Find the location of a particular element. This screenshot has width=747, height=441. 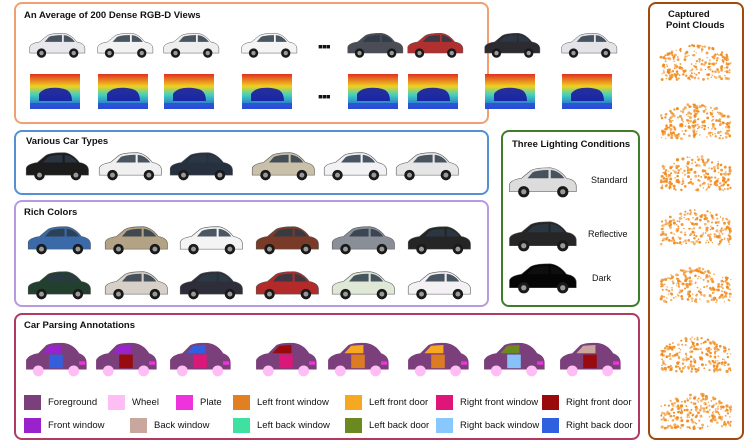

ellipsis-depth: ▪▪▪ is located at coordinates (324, 96).